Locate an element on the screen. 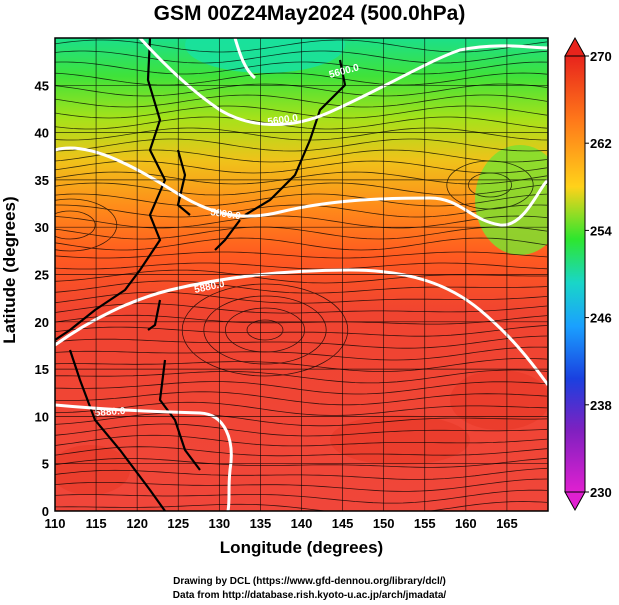 This screenshot has height=605, width=619. colorbar-top-arrow is located at coordinates (575, 46).